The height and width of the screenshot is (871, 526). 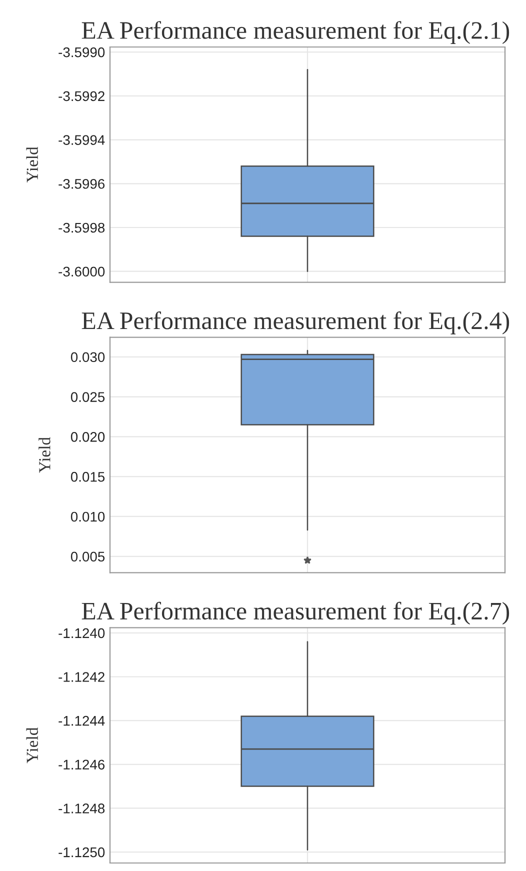 I want to click on chart-title: EA Performance measurement for Eq.(2.4), so click(x=296, y=322).